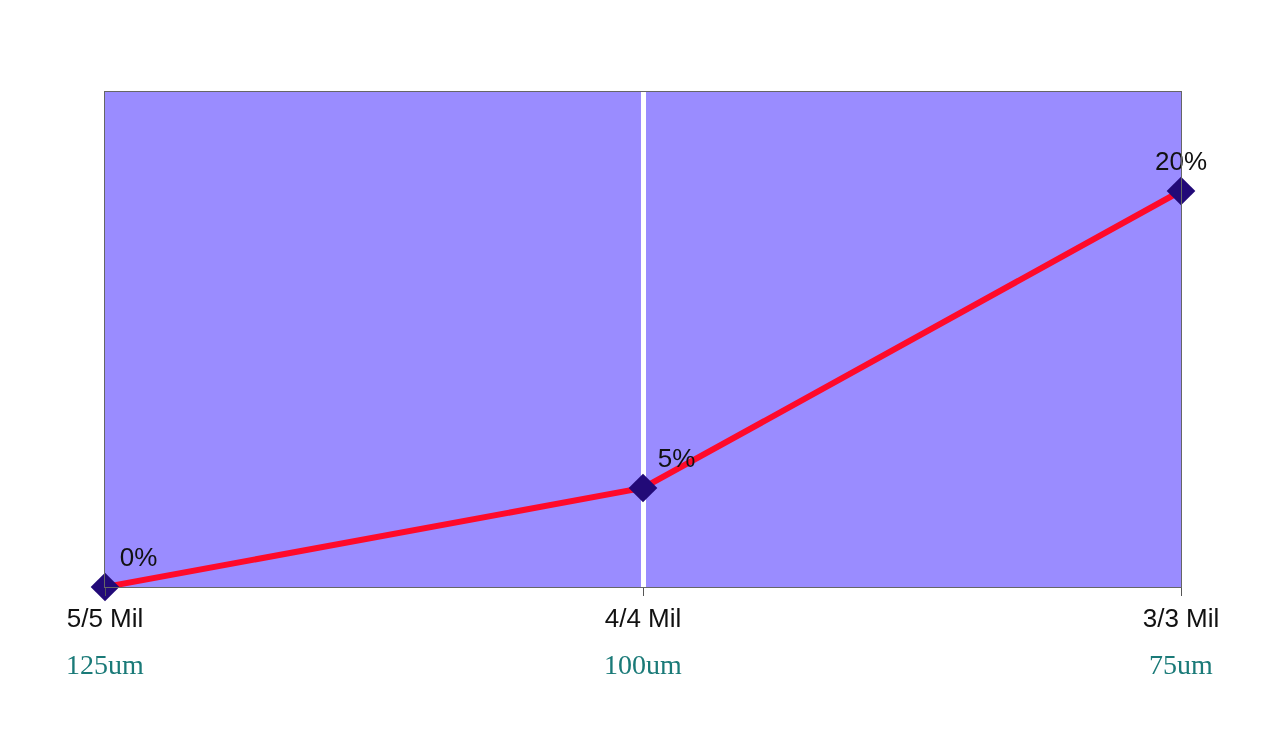  I want to click on text: 125um, so click(105, 664).